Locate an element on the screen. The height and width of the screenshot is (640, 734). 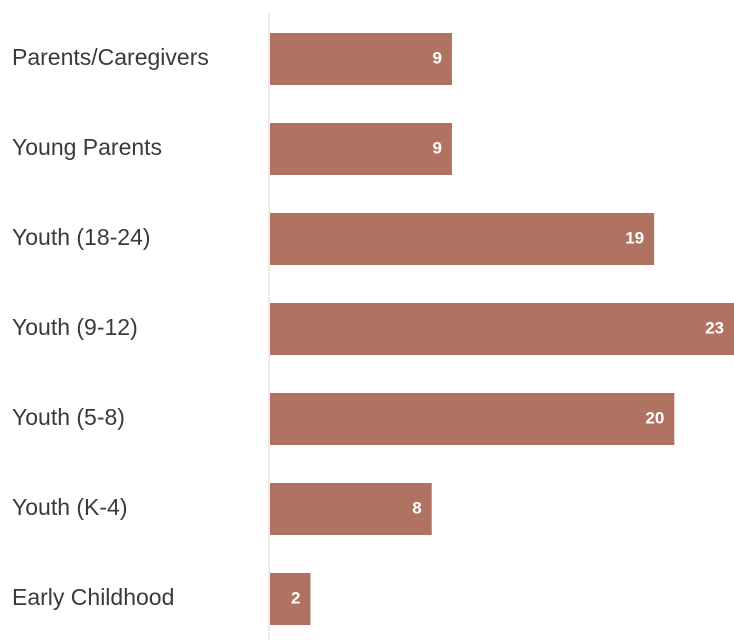
category-label-2: Youth (18-24) is located at coordinates (81, 237).